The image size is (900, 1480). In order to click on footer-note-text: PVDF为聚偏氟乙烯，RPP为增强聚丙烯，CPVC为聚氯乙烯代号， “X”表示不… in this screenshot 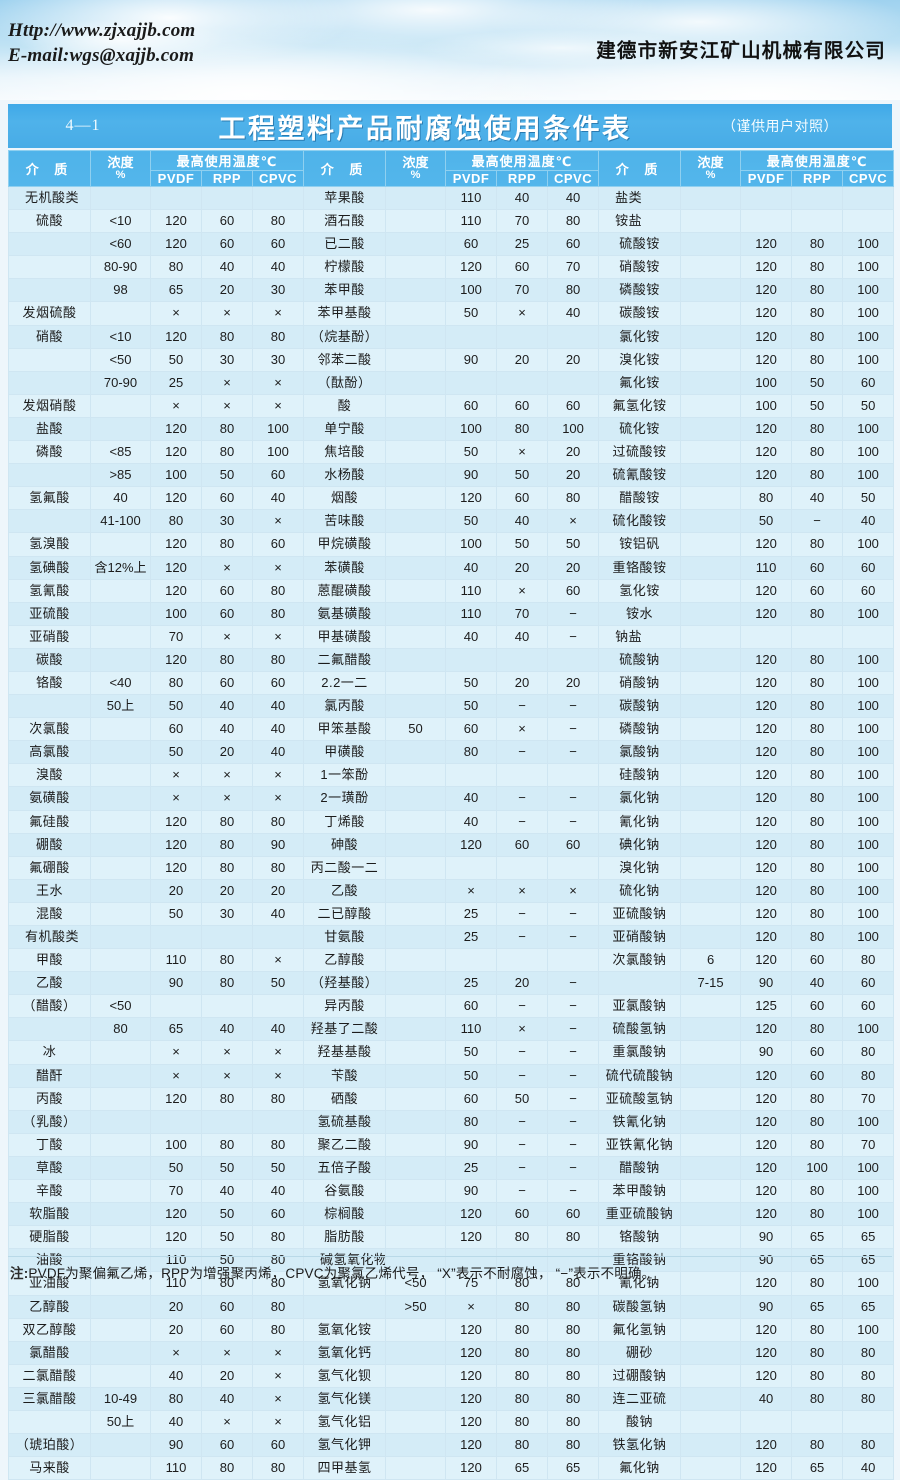, I will do `click(342, 1273)`.